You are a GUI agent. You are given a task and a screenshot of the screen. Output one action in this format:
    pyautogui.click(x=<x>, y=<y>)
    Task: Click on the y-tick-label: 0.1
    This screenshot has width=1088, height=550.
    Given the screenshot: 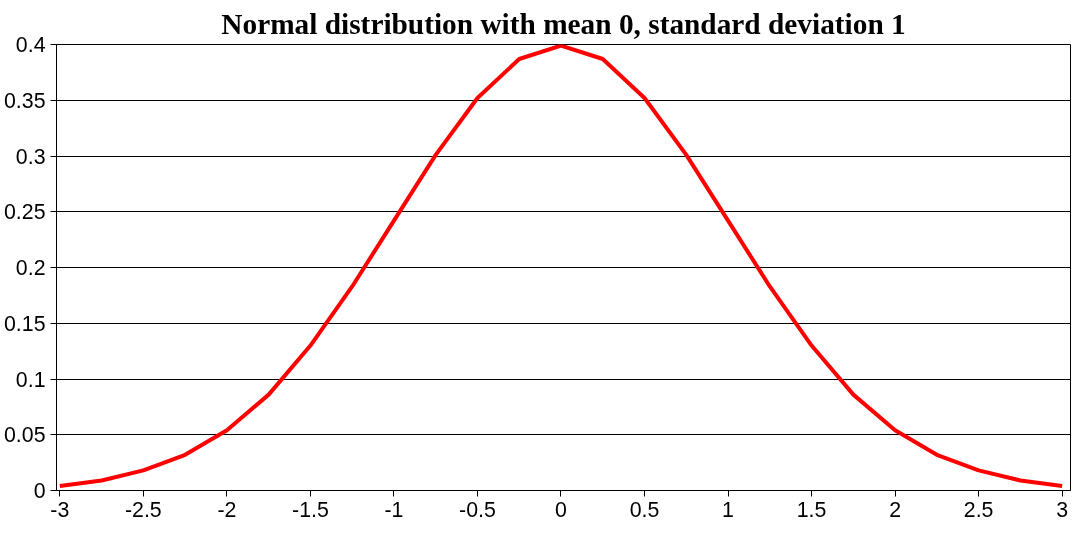 What is the action you would take?
    pyautogui.click(x=30, y=379)
    